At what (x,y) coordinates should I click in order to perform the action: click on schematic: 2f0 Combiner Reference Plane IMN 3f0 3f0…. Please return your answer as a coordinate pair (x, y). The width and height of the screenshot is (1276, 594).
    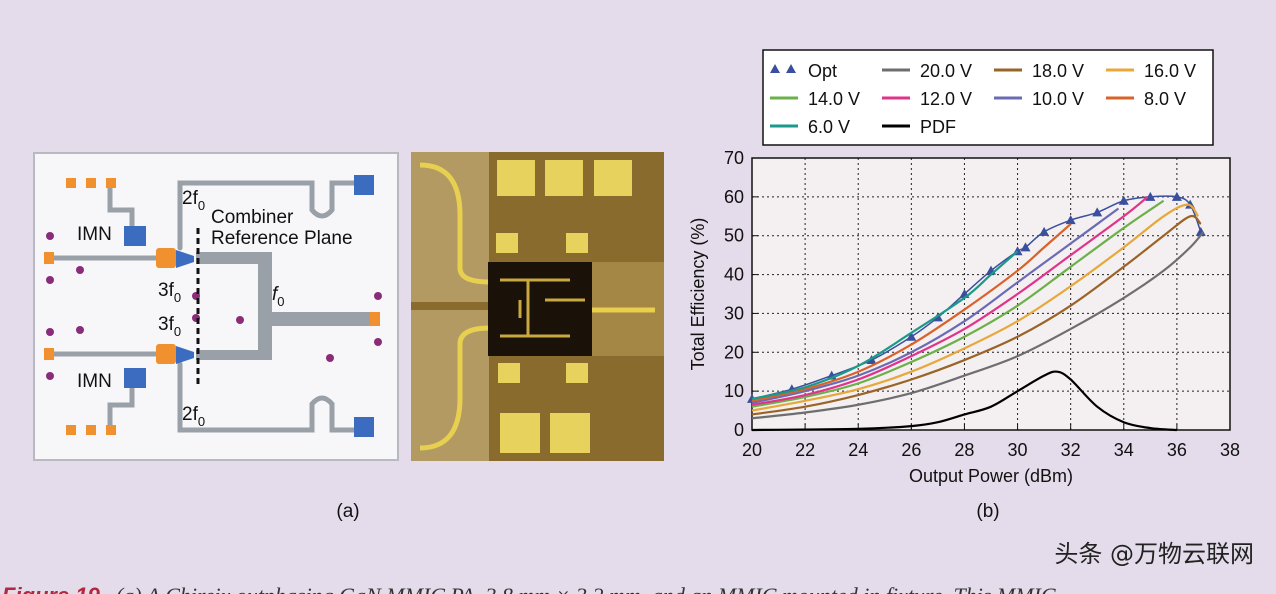
    Looking at the image, I should click on (216, 306).